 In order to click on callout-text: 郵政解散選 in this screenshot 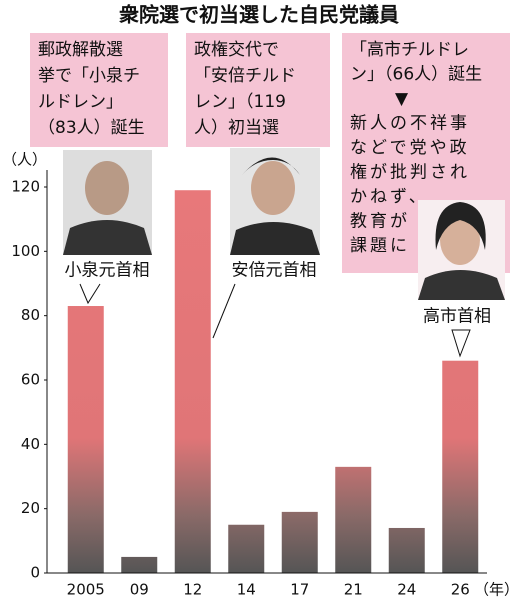, I will do `click(80, 50)`.